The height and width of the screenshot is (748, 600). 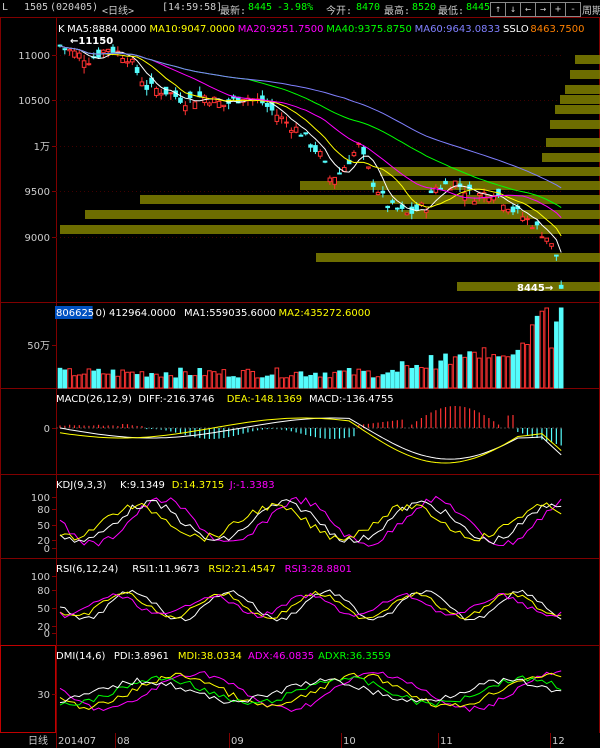 What do you see at coordinates (300, 740) in the screenshot?
I see `x-axis: 日线 201407 08 09 10 11 12` at bounding box center [300, 740].